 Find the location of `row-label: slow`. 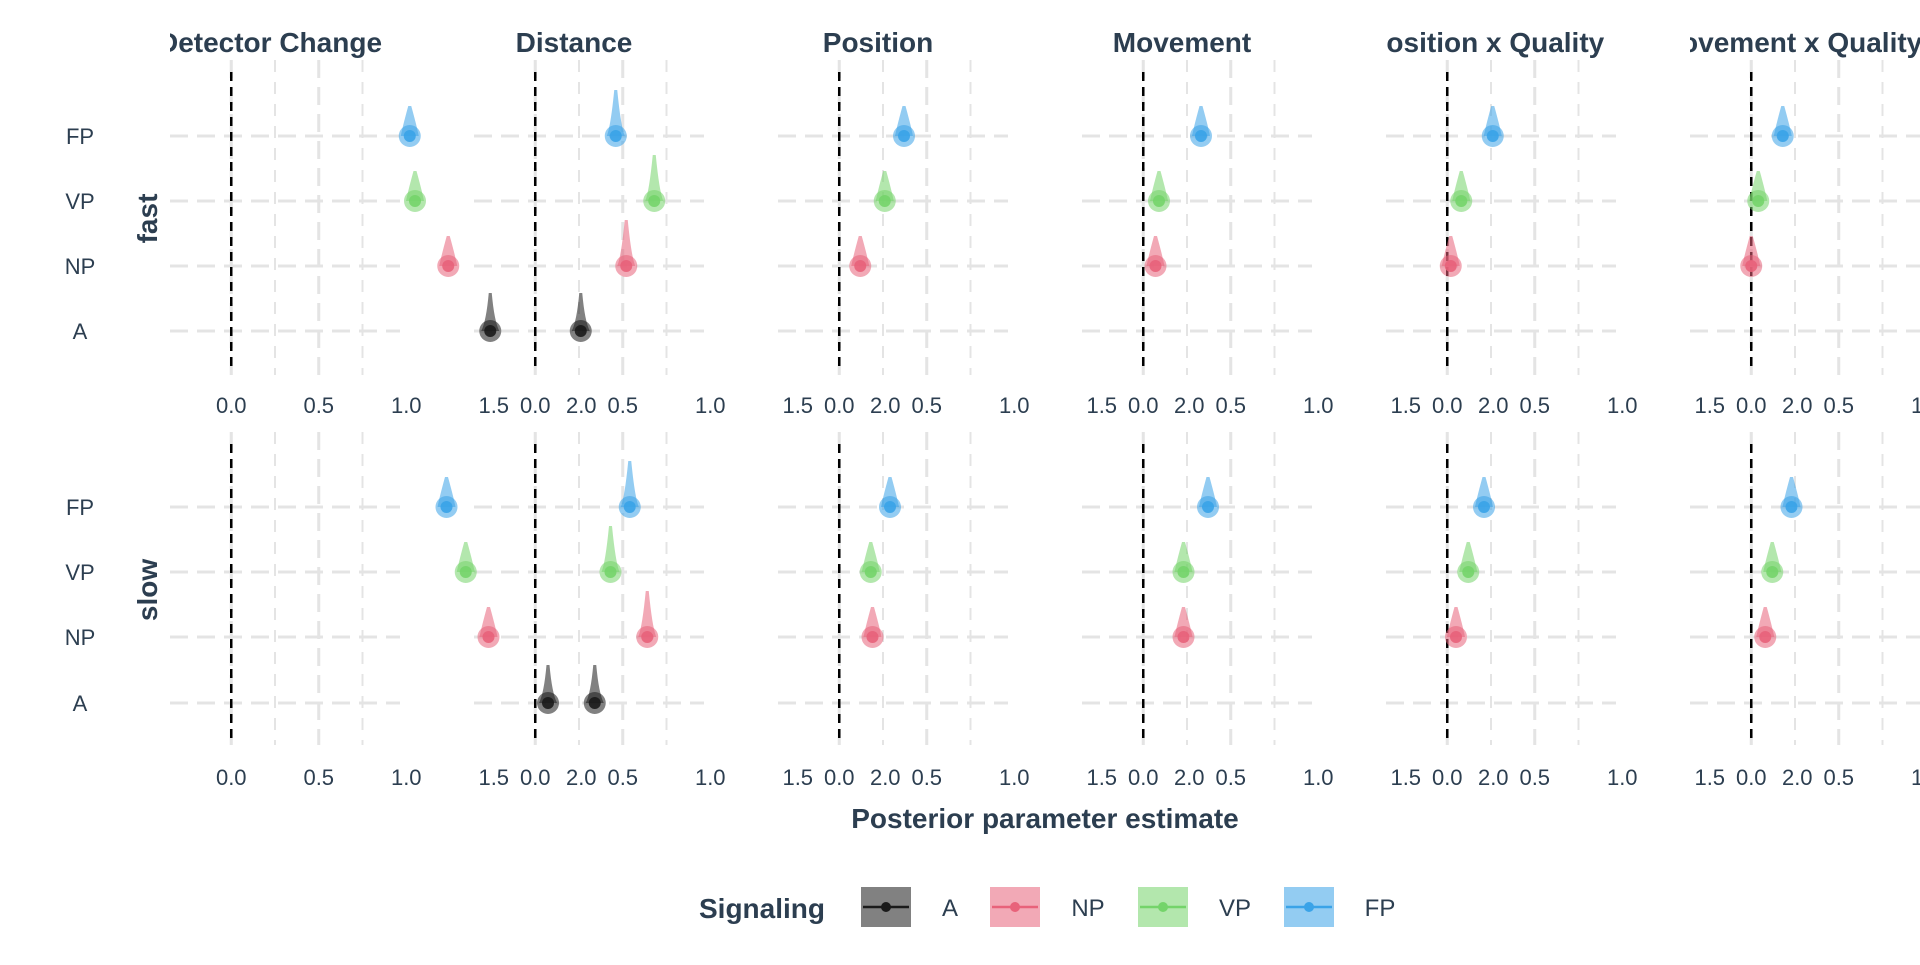

row-label: slow is located at coordinates (147, 590).